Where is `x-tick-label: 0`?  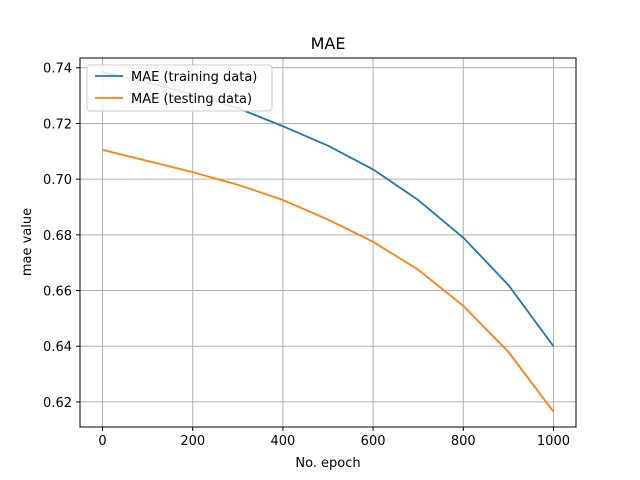
x-tick-label: 0 is located at coordinates (102, 441).